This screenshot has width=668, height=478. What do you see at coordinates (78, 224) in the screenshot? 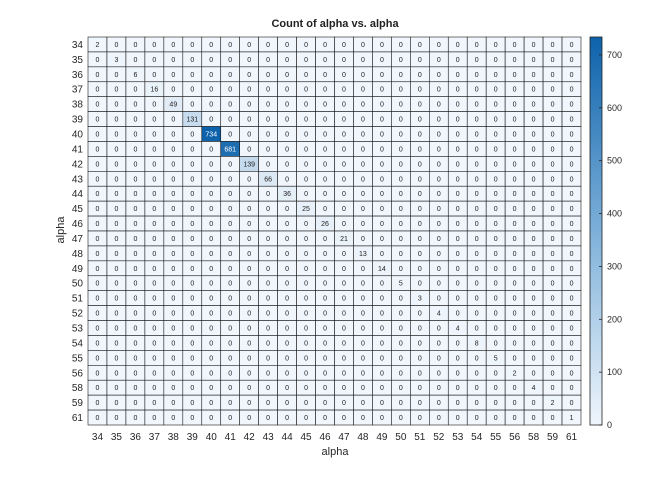
I see `y-tick-label: 46` at bounding box center [78, 224].